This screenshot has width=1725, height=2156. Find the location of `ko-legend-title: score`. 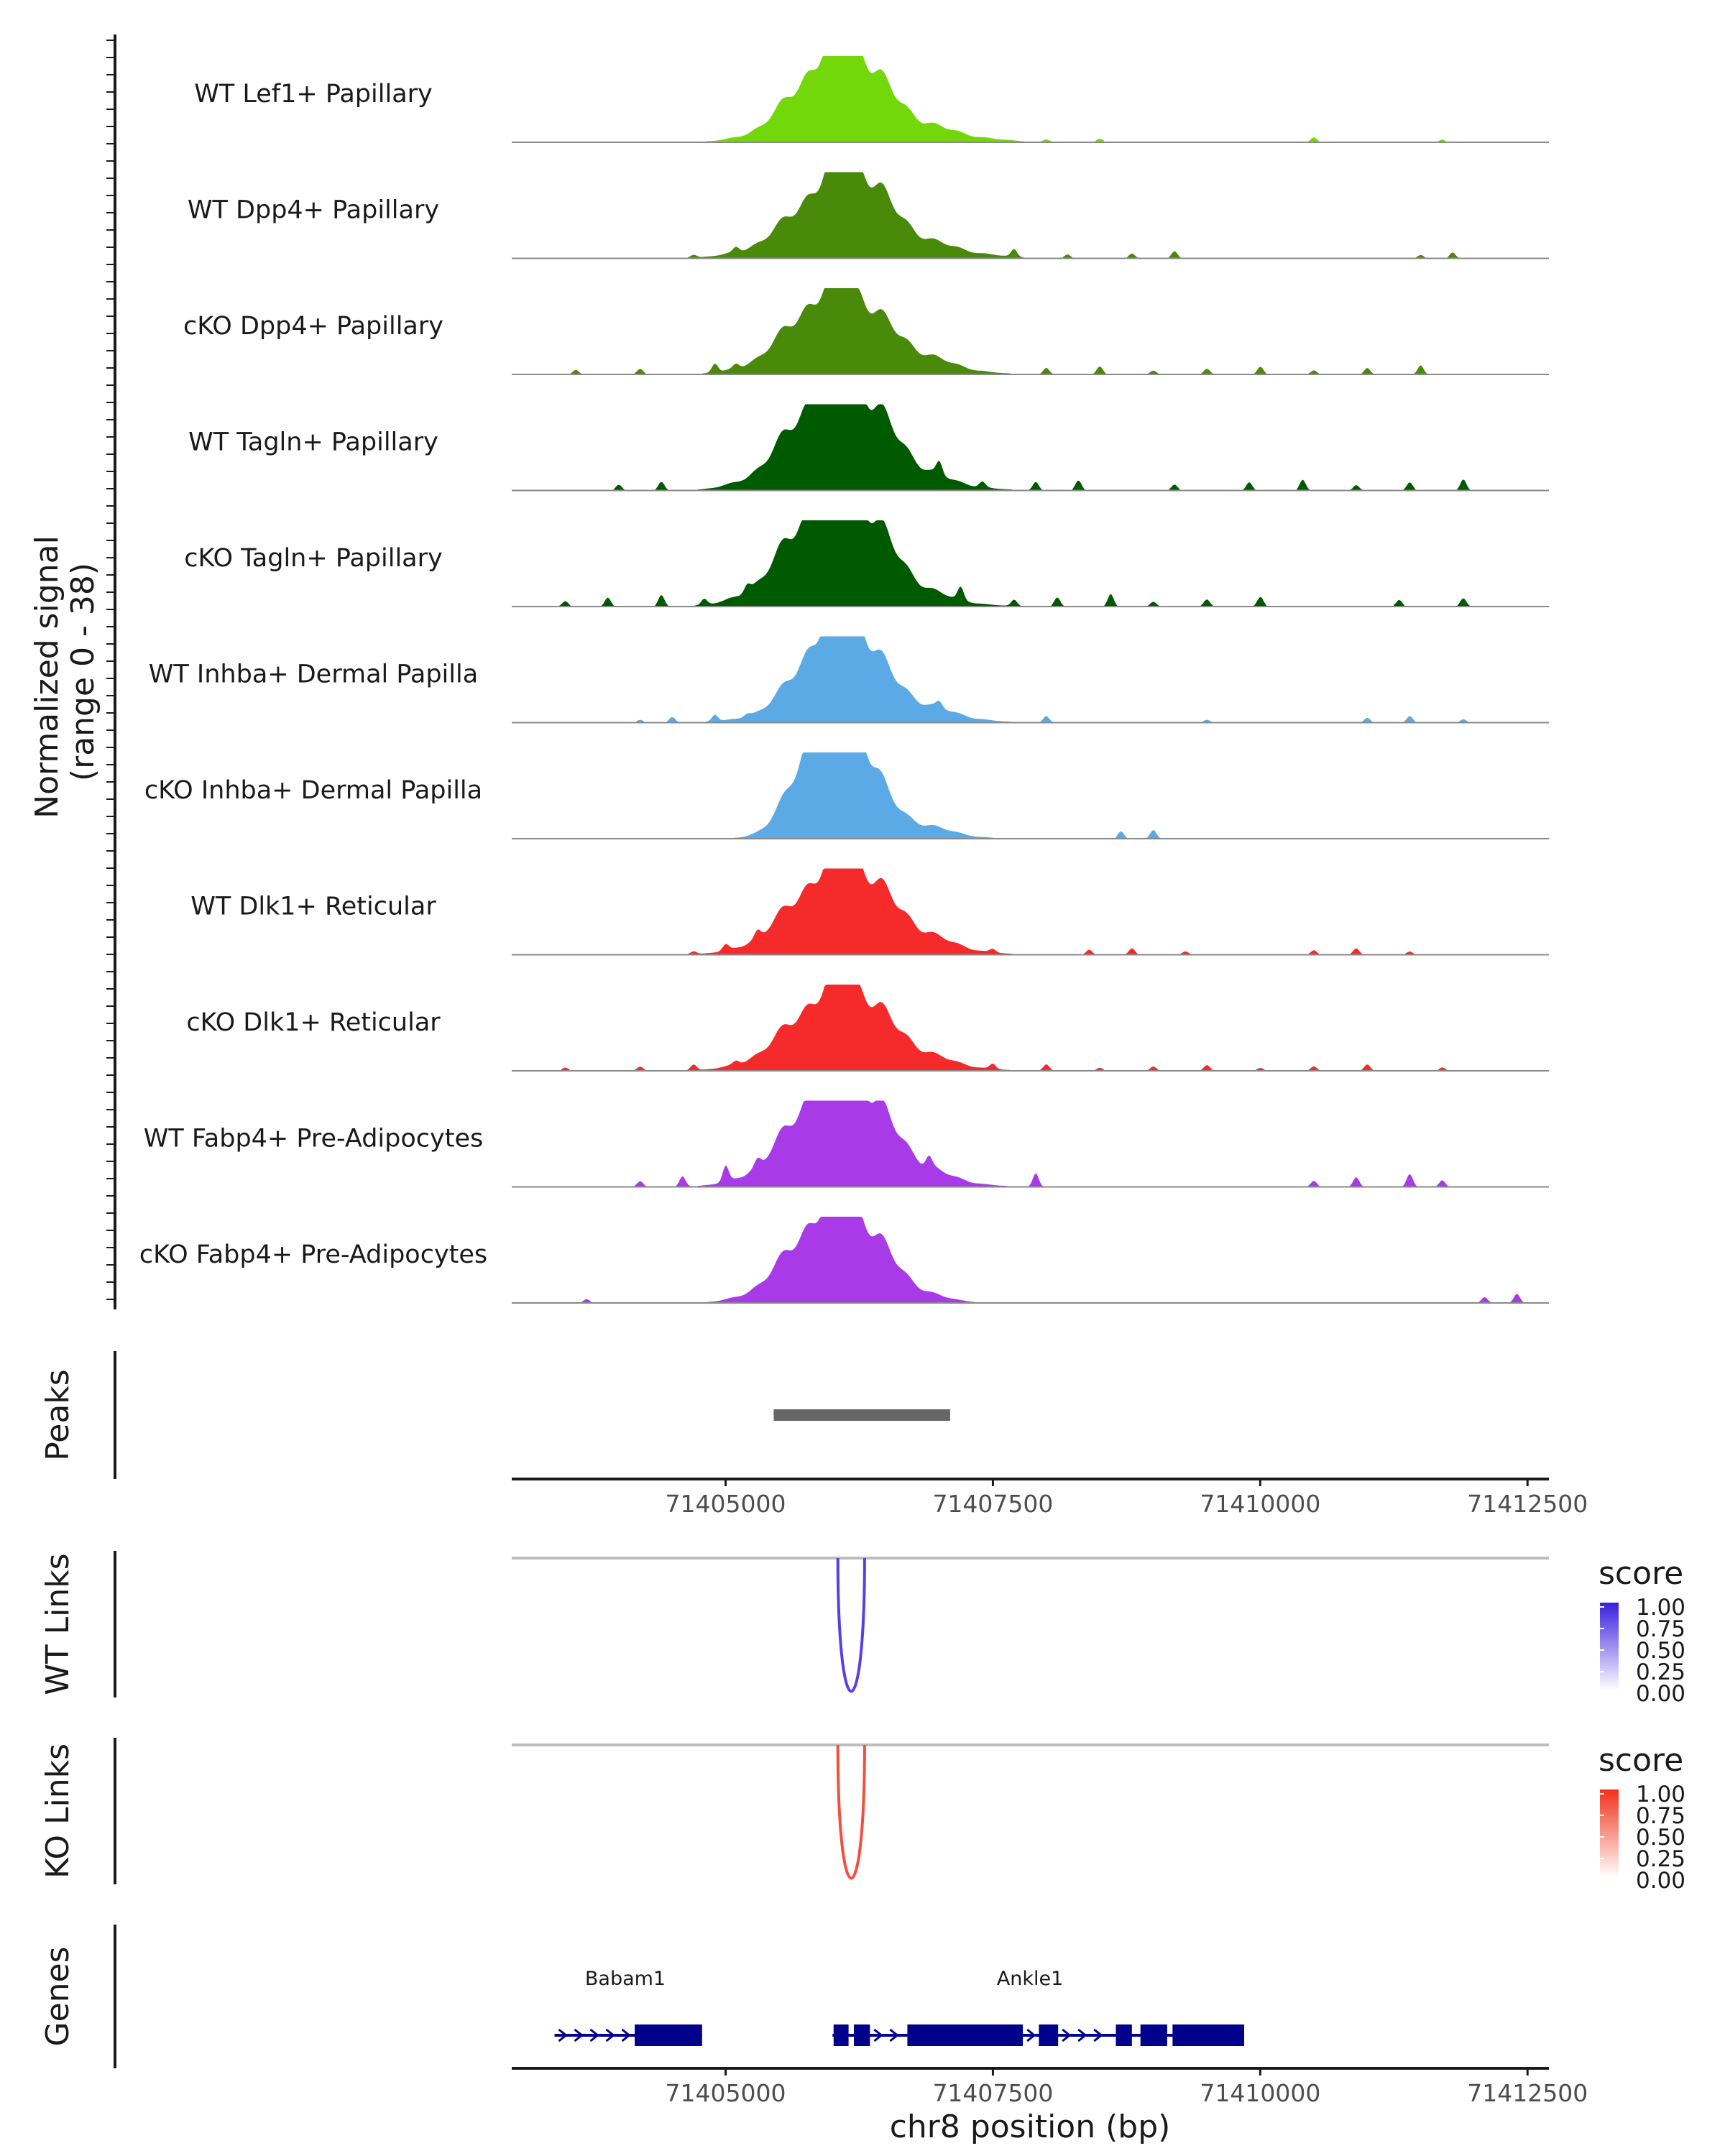

ko-legend-title: score is located at coordinates (1640, 1760).